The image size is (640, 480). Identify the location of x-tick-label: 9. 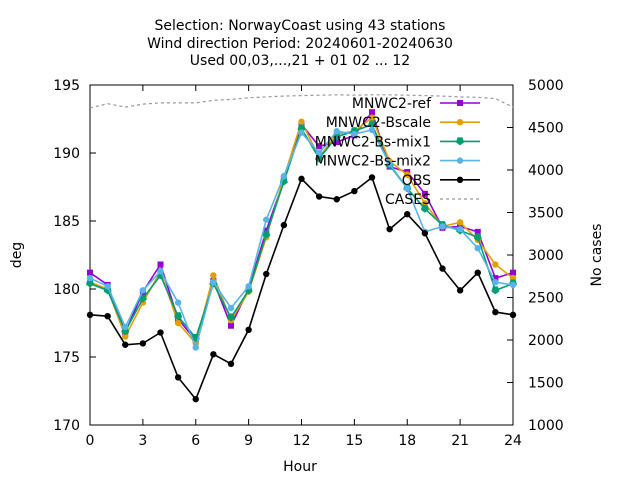
(248, 441).